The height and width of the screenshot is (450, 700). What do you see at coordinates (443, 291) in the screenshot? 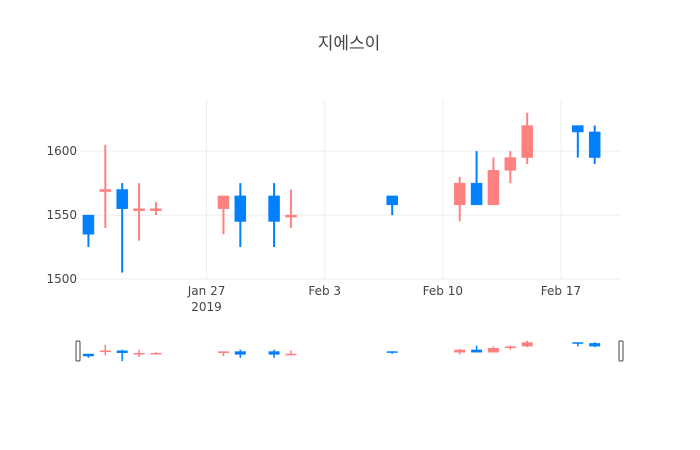
I see `x-tick-label: Feb 10` at bounding box center [443, 291].